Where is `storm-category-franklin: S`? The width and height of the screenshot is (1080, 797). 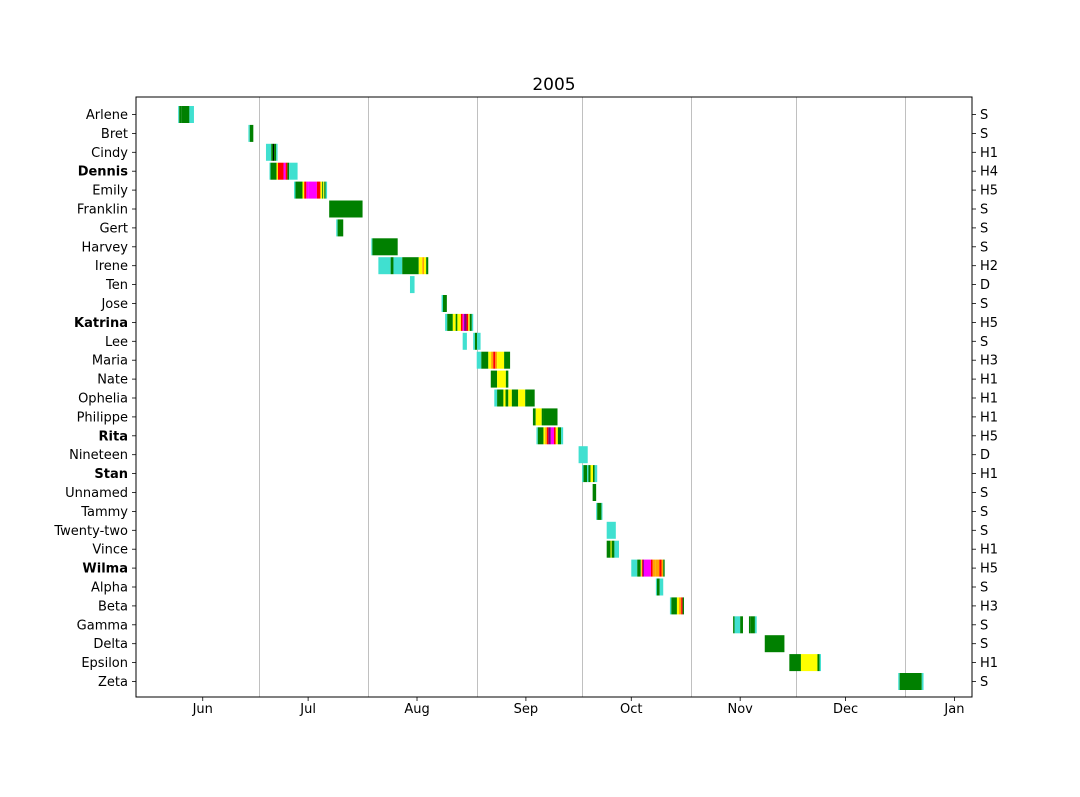
storm-category-franklin: S is located at coordinates (984, 210).